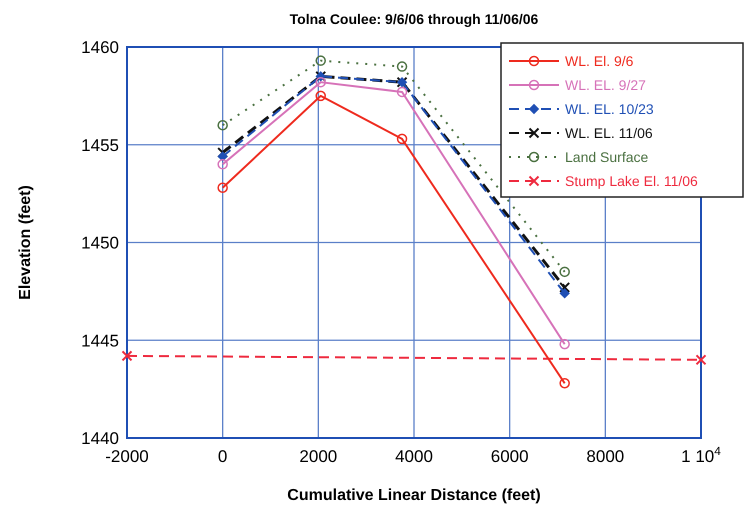 The image size is (745, 508). What do you see at coordinates (223, 456) in the screenshot?
I see `x-tick-label: 0` at bounding box center [223, 456].